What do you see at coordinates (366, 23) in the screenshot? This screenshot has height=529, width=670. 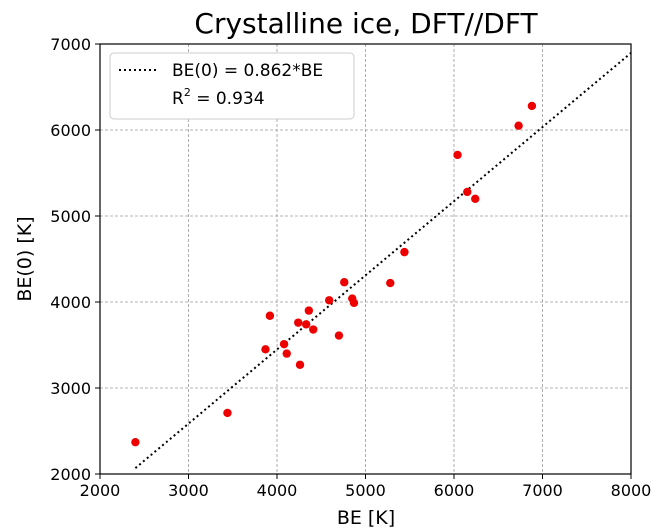 I see `chart-title: Crystalline ice, DFT//DFT` at bounding box center [366, 23].